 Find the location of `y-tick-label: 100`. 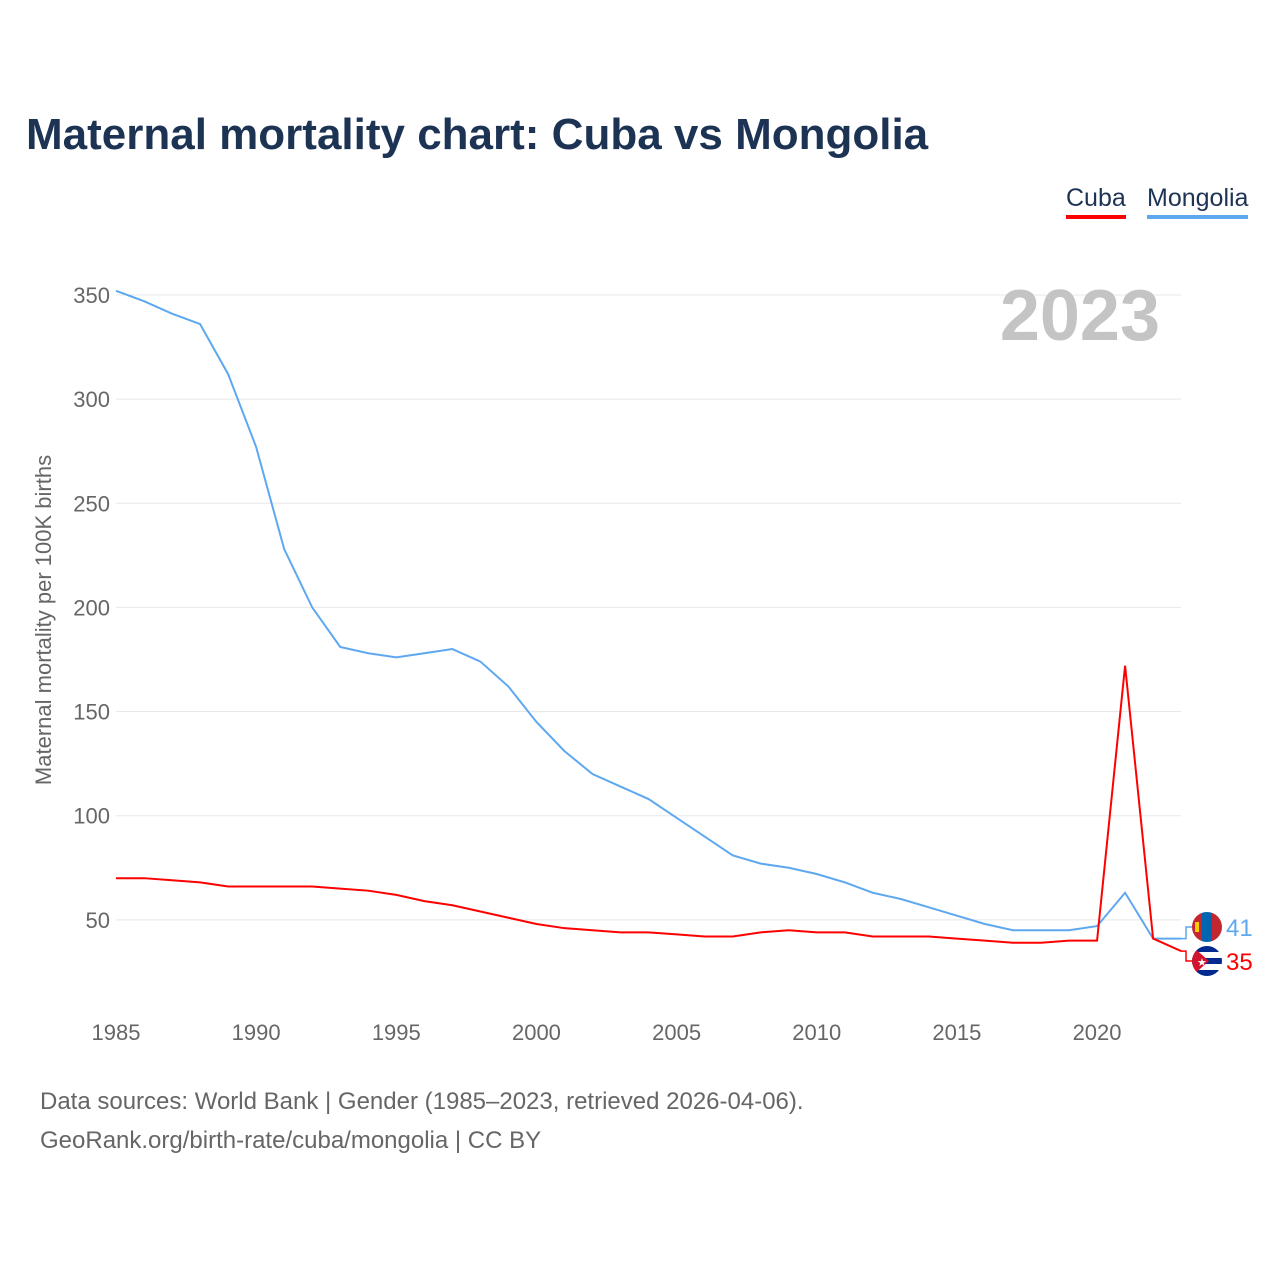

y-tick-label: 100 is located at coordinates (91, 816).